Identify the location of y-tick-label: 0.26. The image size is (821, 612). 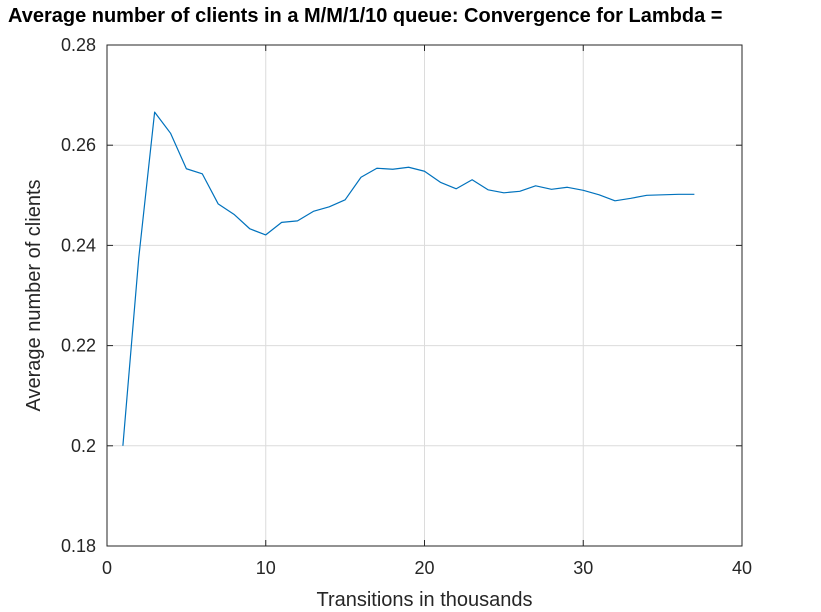
(78, 145).